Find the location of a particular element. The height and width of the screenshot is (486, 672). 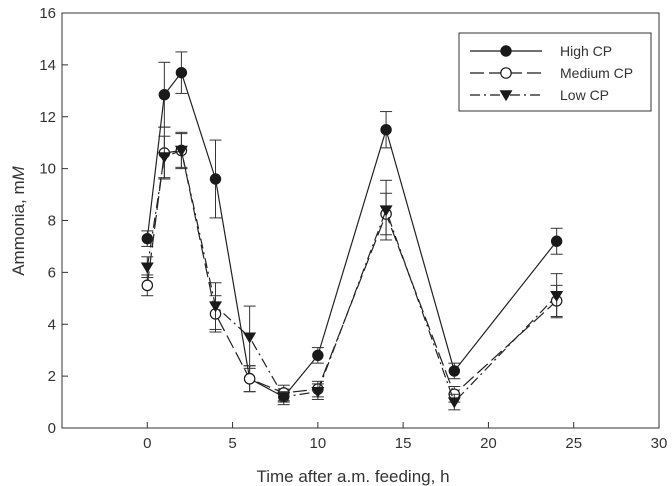

y-tick-label: 8 is located at coordinates (52, 221).